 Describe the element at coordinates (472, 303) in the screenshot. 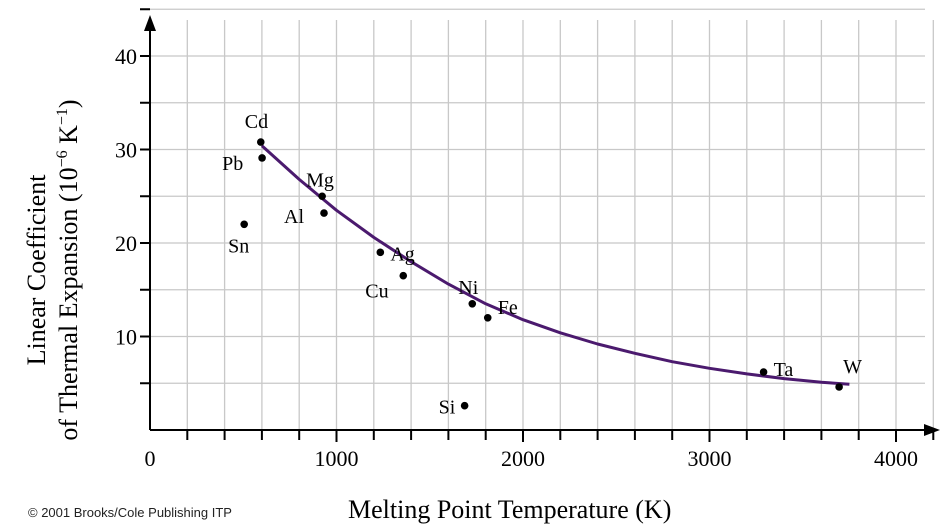

I see `data-point-ni` at that location.